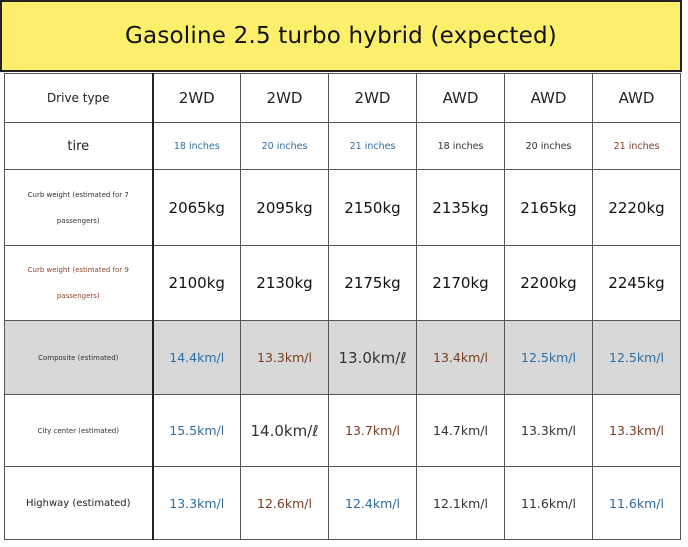 This screenshot has height=547, width=688. Describe the element at coordinates (196, 283) in the screenshot. I see `weight-cell: 2100kg` at that location.